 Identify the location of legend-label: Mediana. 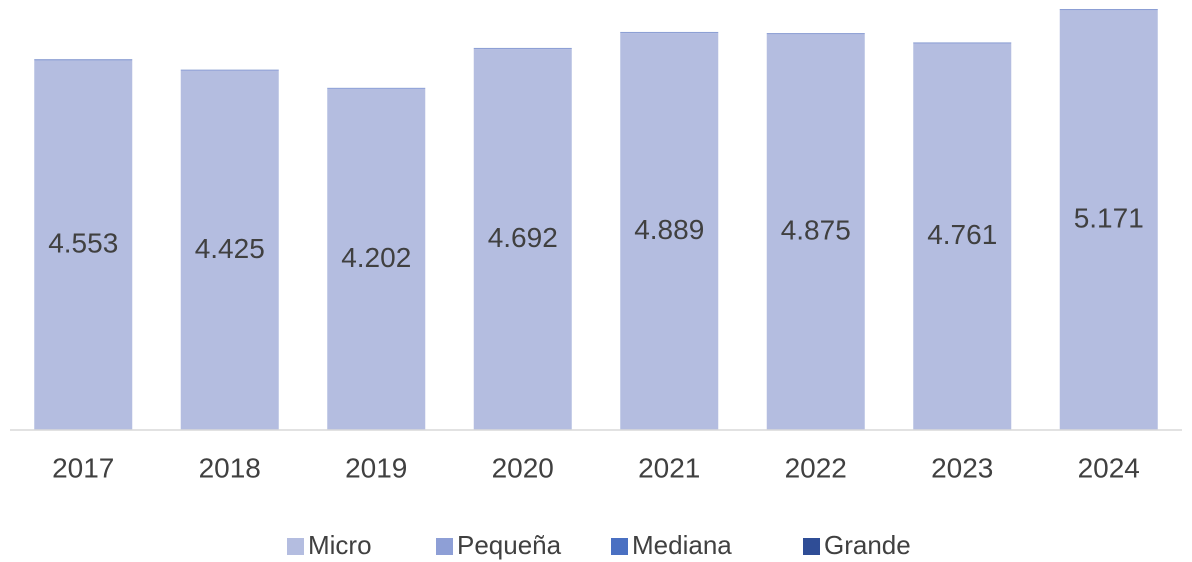
(682, 545).